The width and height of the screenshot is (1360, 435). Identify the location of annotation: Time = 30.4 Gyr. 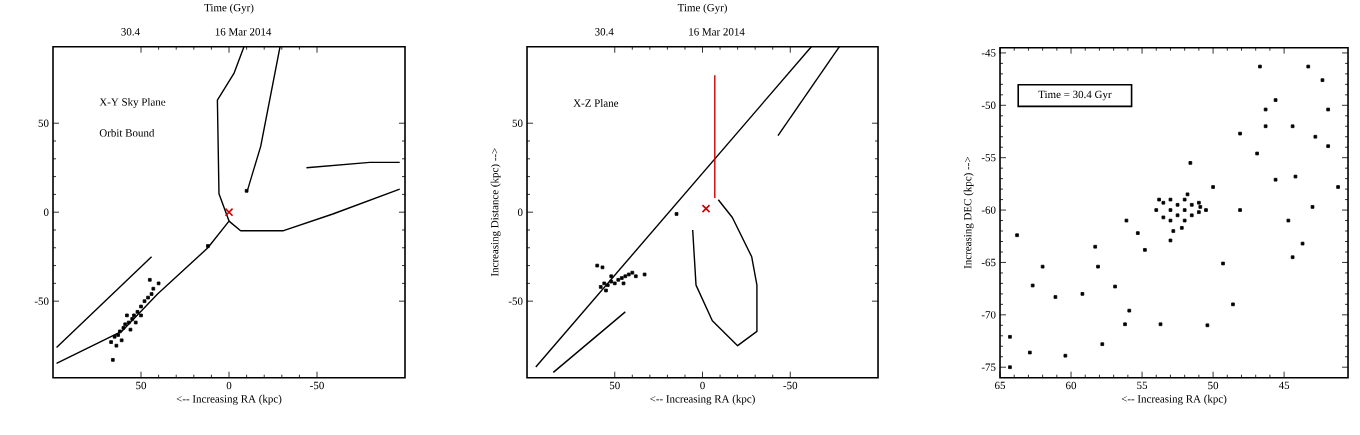
(1075, 95).